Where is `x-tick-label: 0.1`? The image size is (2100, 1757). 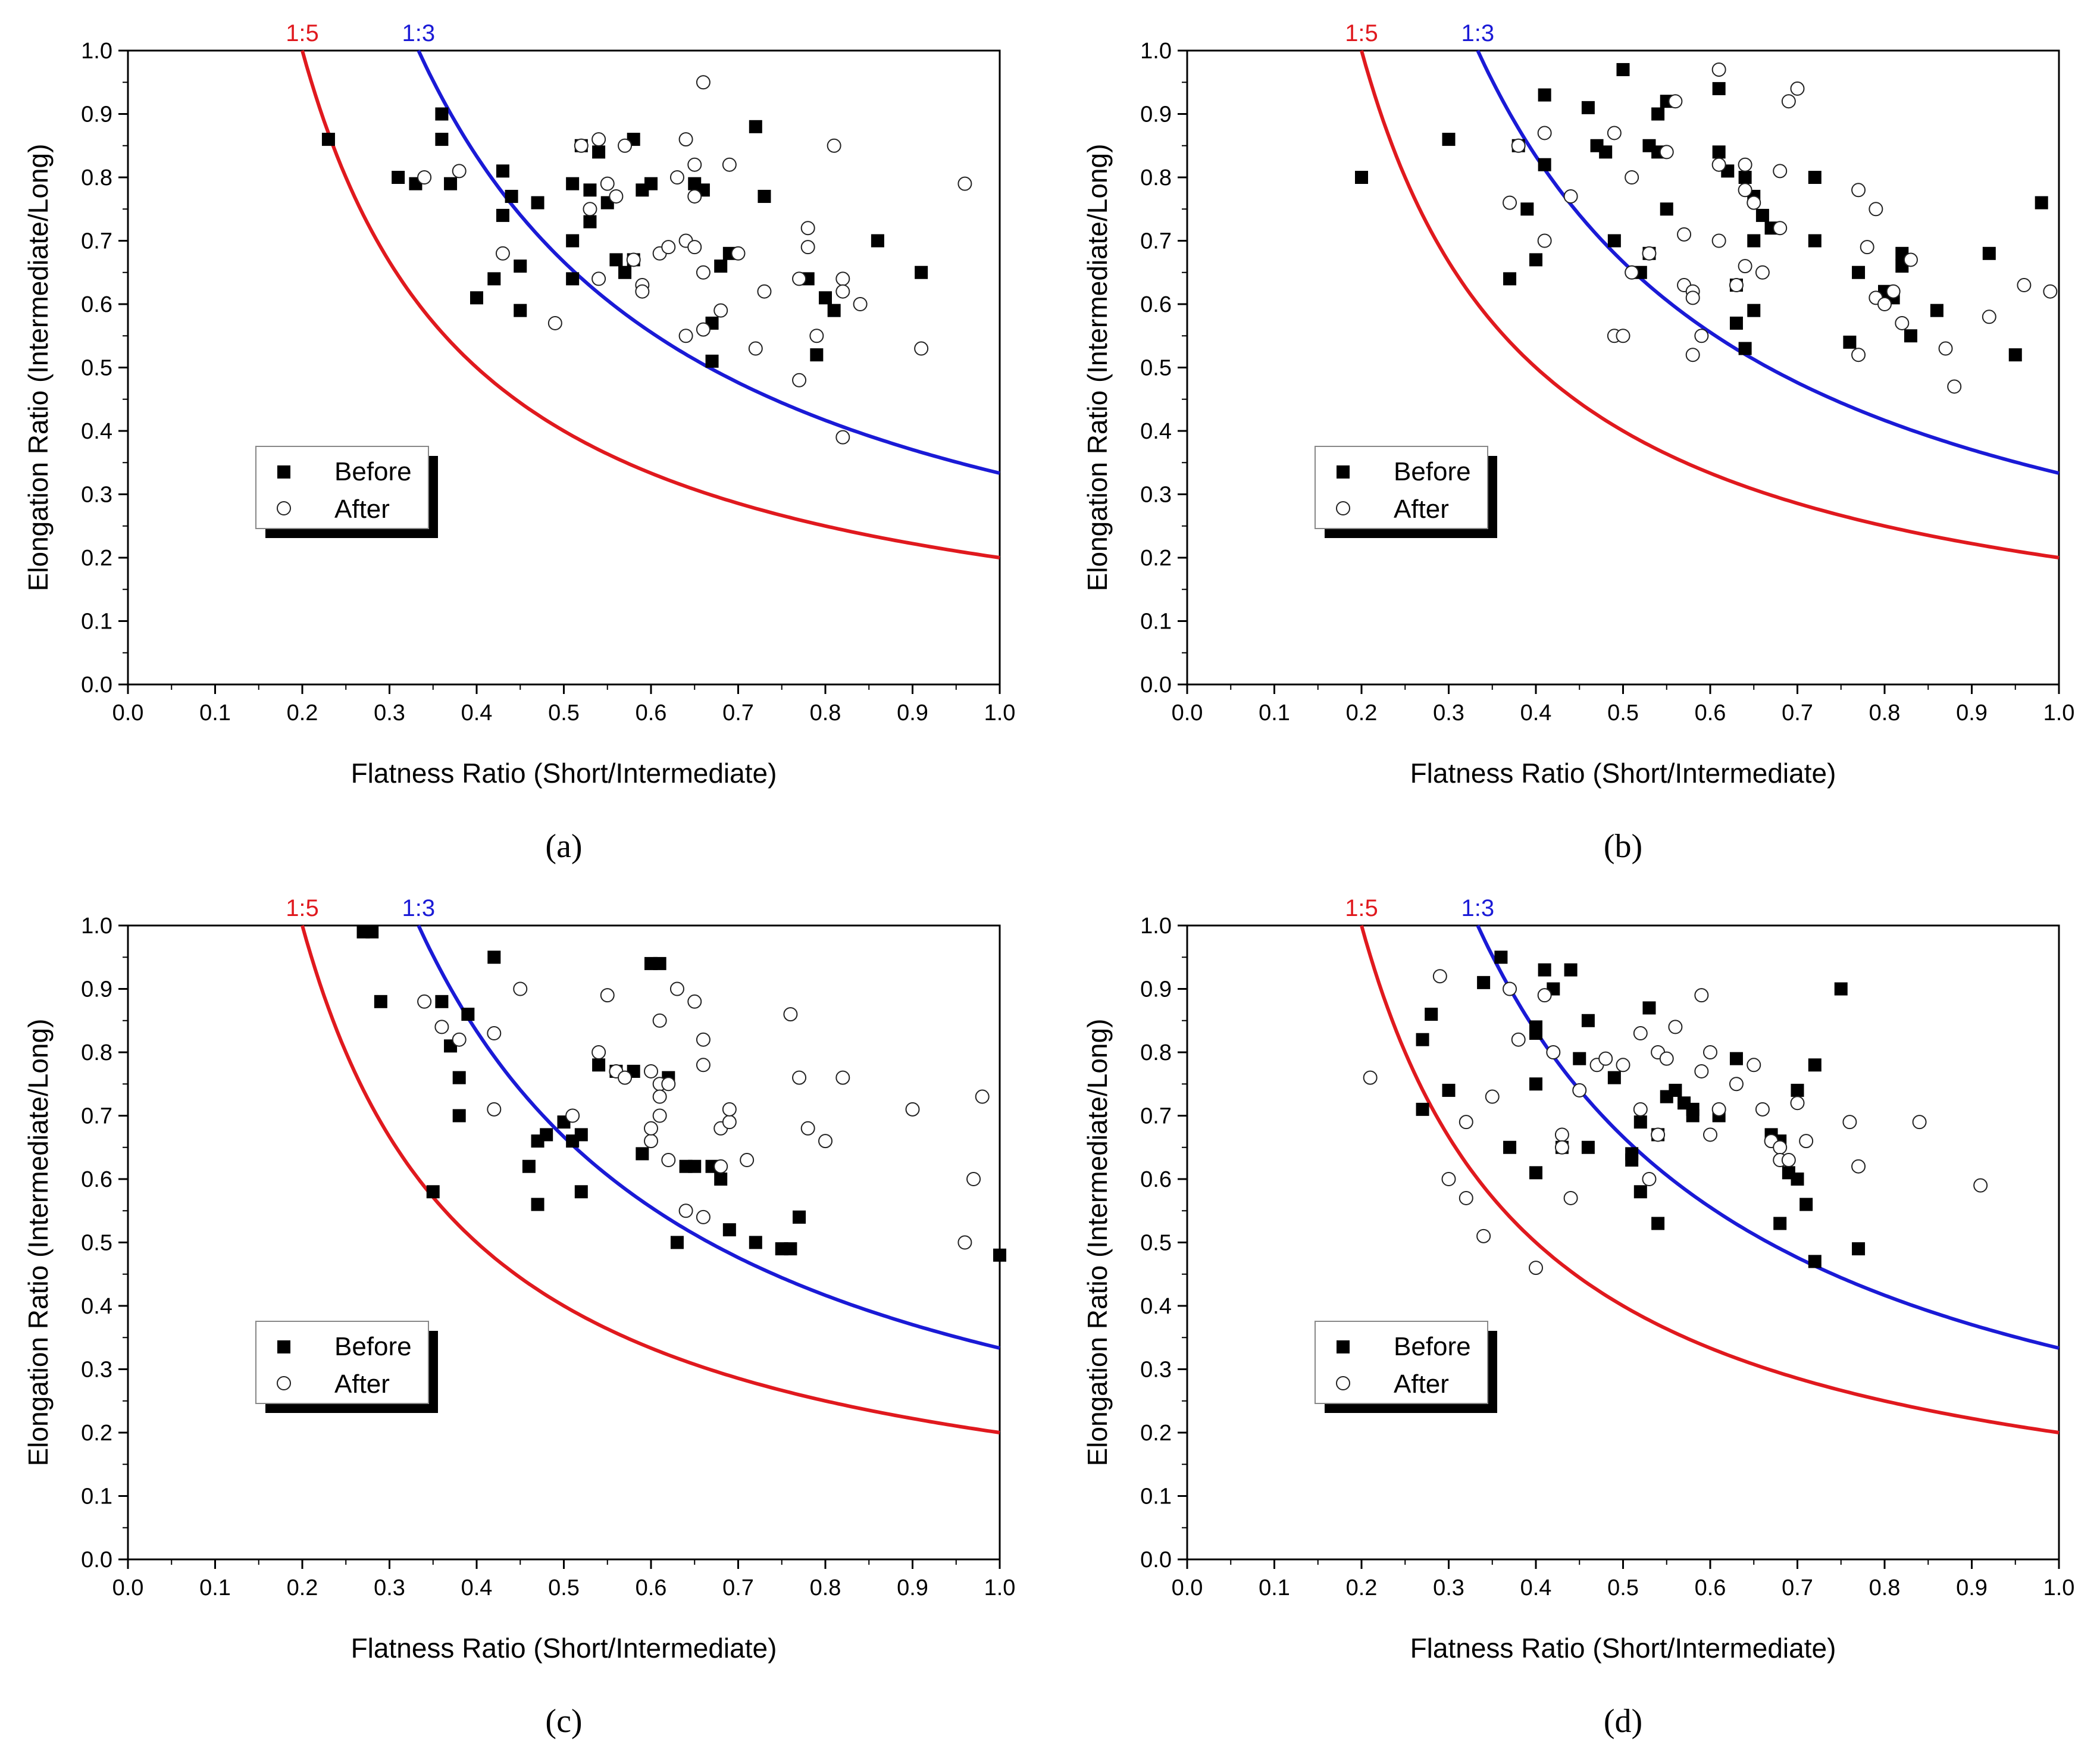
x-tick-label: 0.1 is located at coordinates (215, 1587).